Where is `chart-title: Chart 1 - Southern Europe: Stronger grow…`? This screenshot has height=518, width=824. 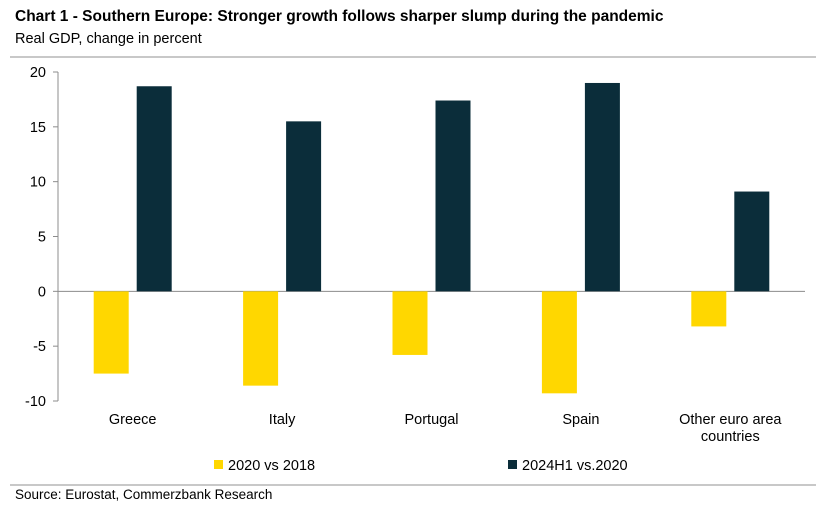 chart-title: Chart 1 - Southern Europe: Stronger grow… is located at coordinates (339, 16).